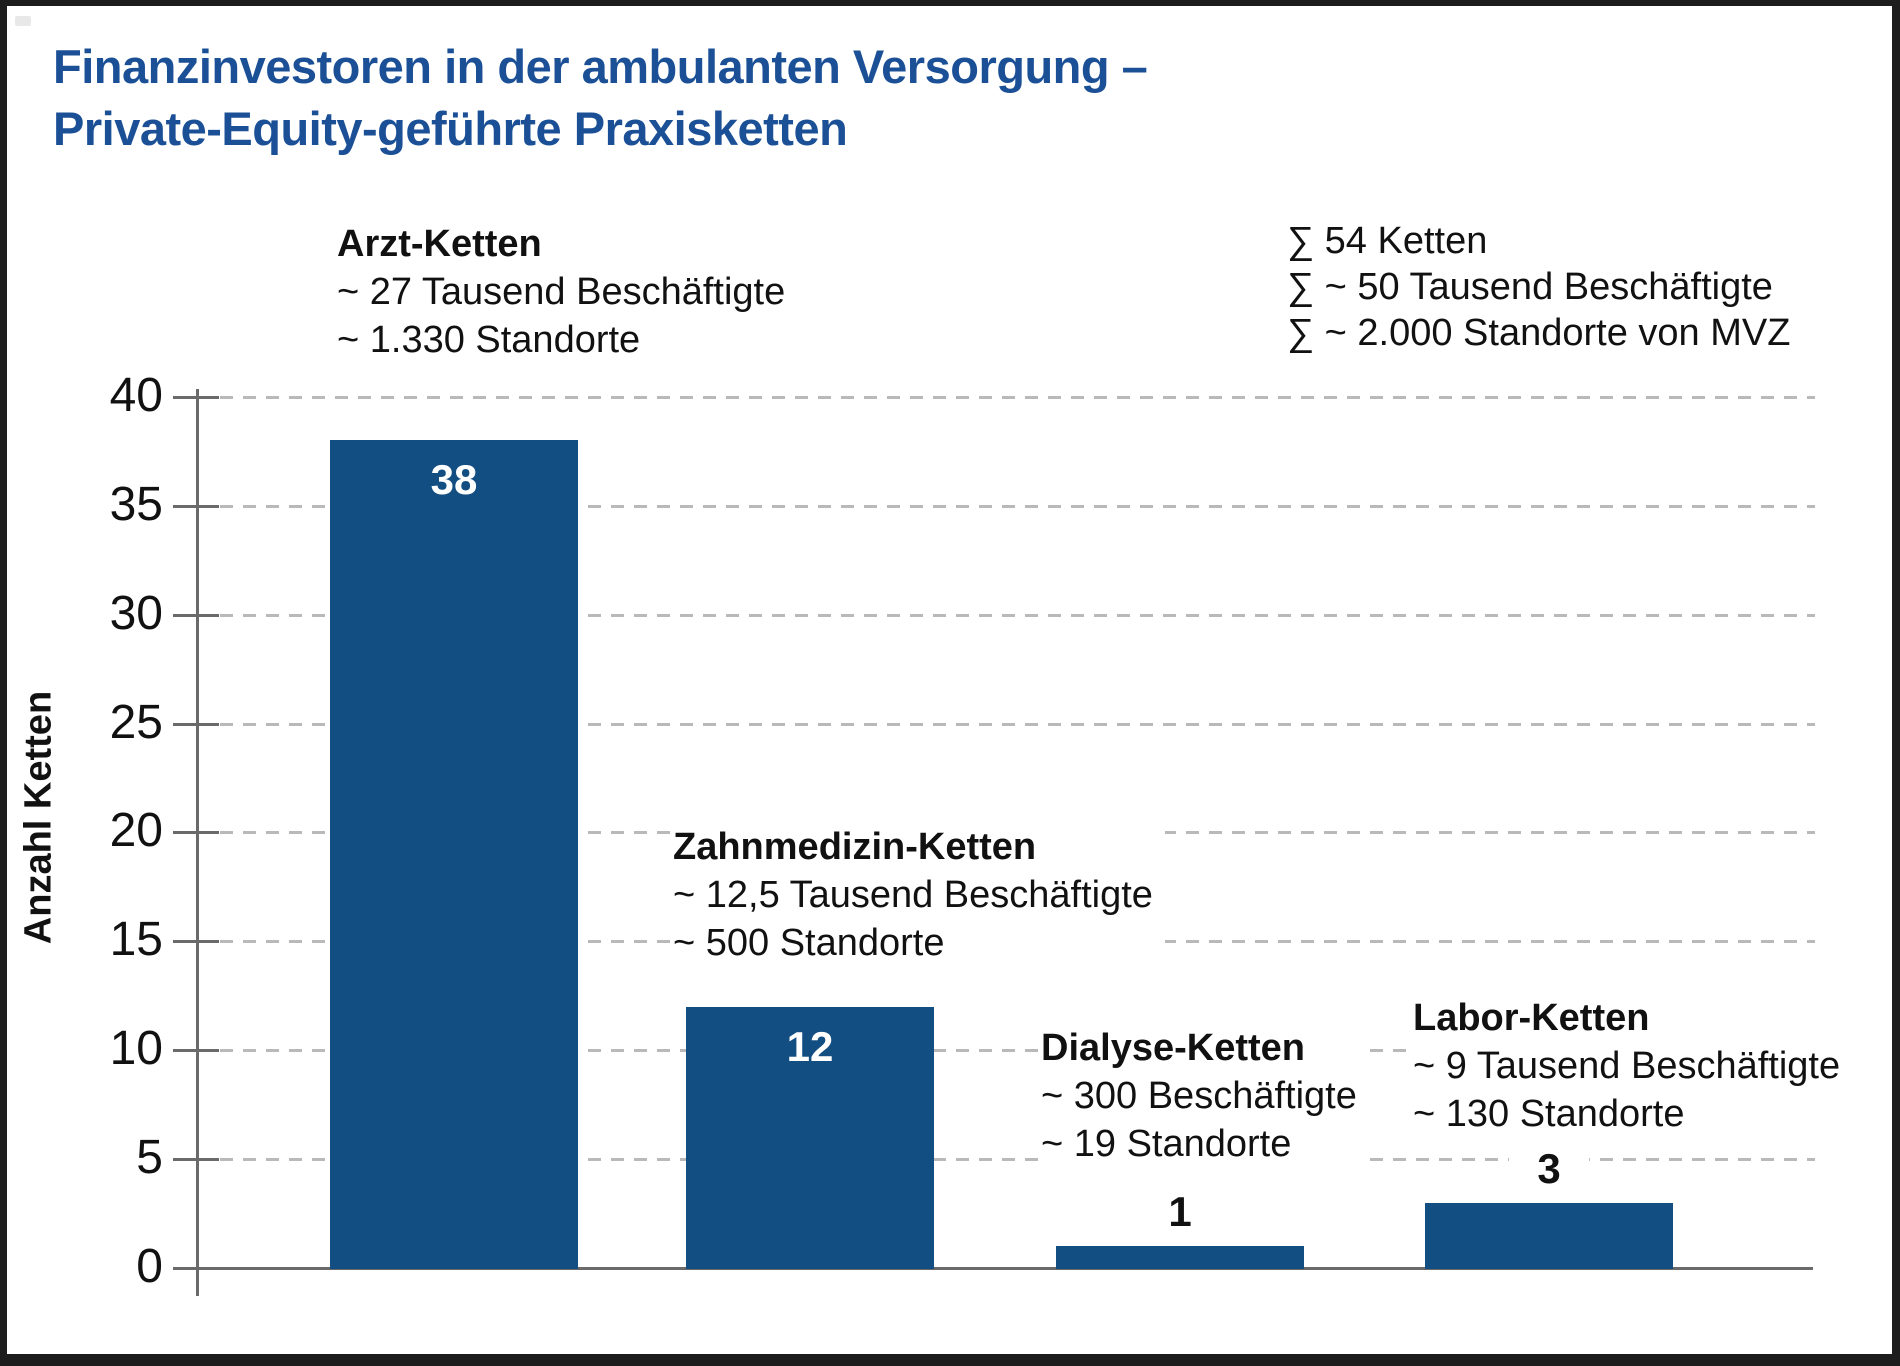 The height and width of the screenshot is (1366, 1900). Describe the element at coordinates (1180, 1257) in the screenshot. I see `bar-dialyse-ketten` at that location.